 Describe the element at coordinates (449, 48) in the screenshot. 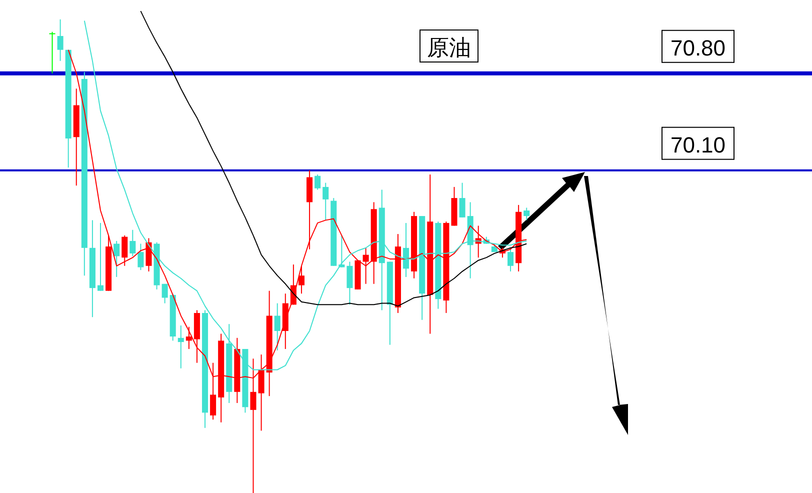

I see `text: 原油` at that location.